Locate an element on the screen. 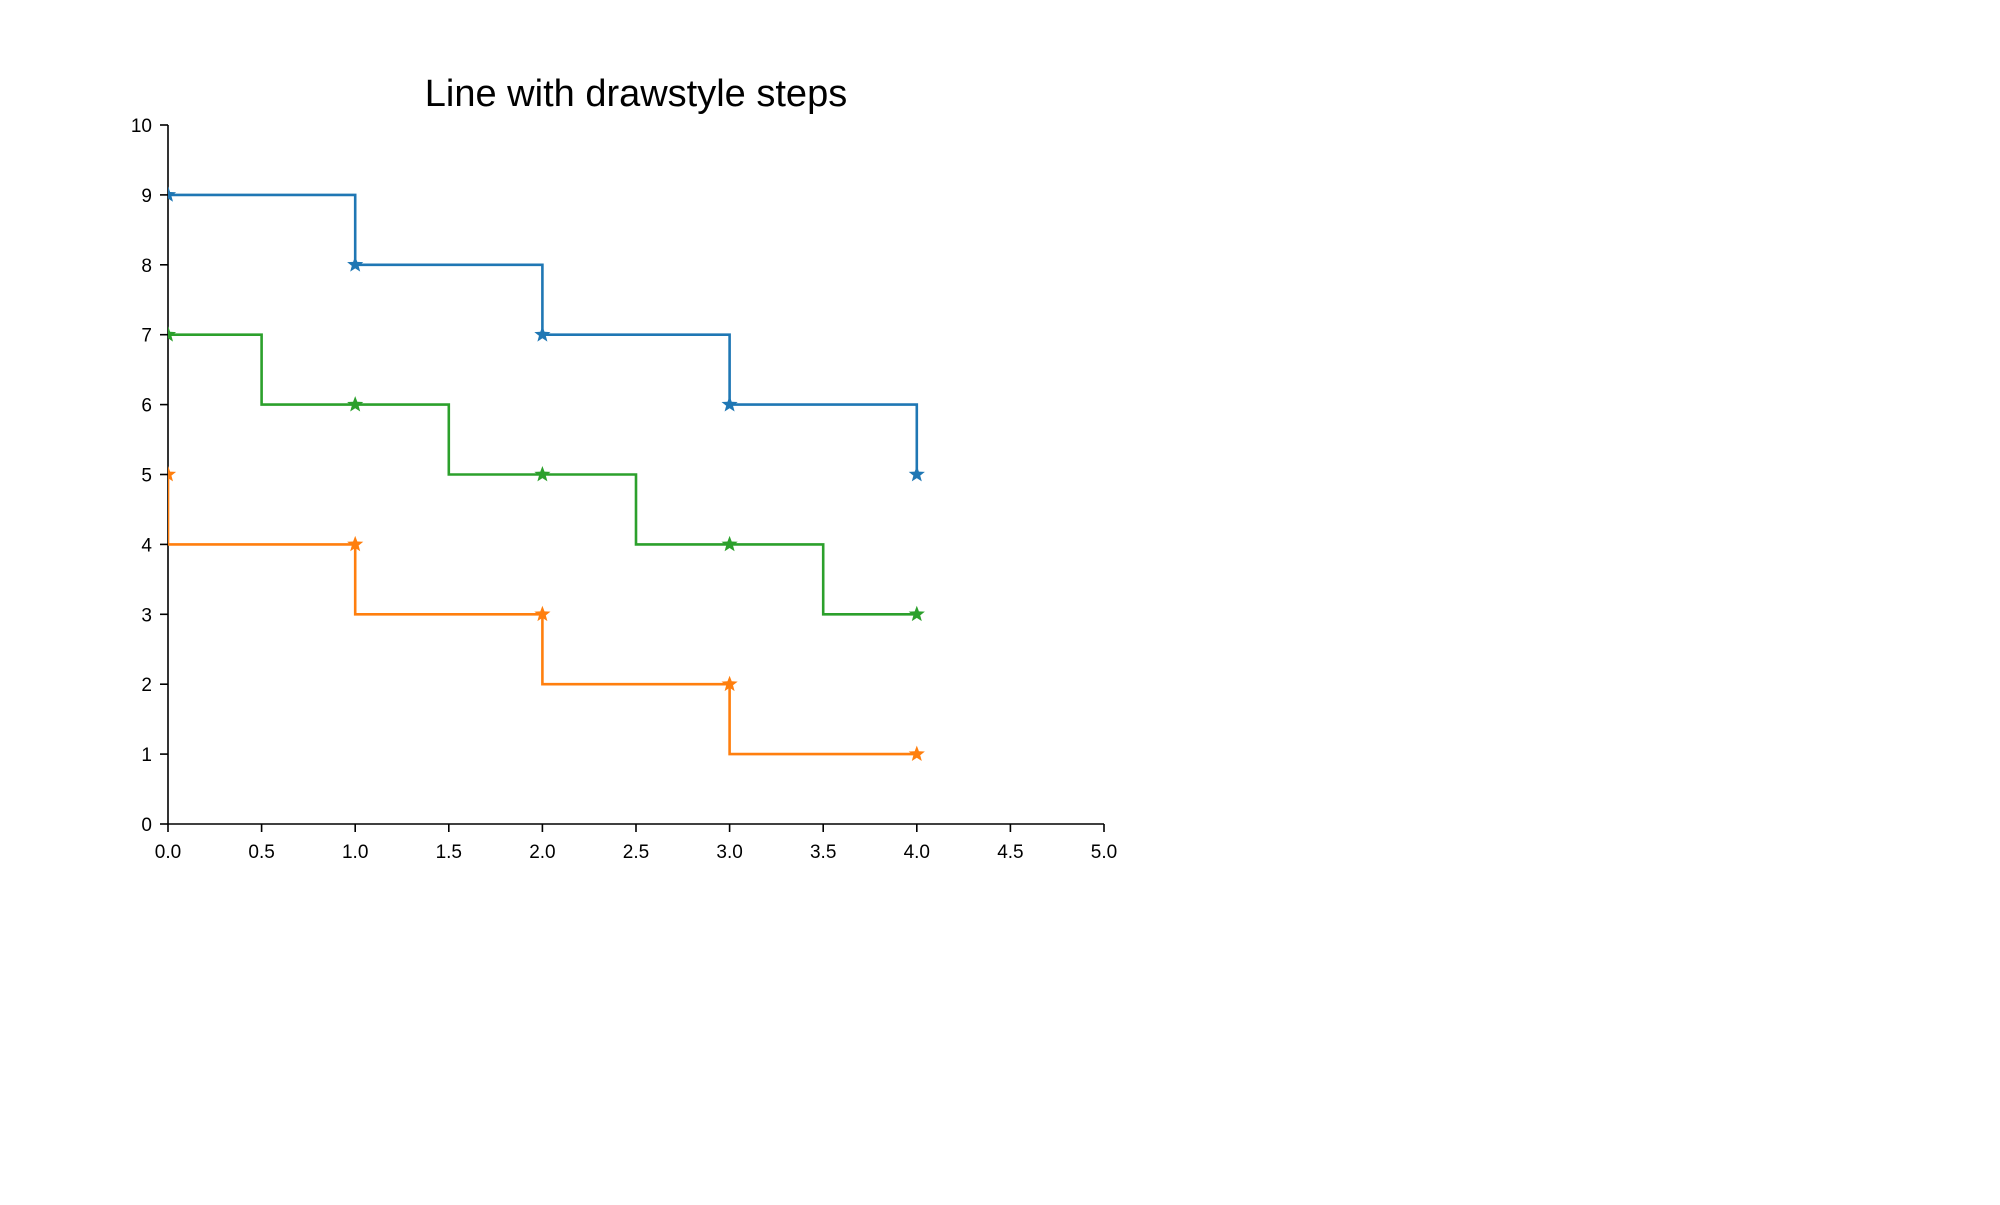 The width and height of the screenshot is (2000, 1205). x-tick-label: 0.0 is located at coordinates (168, 852).